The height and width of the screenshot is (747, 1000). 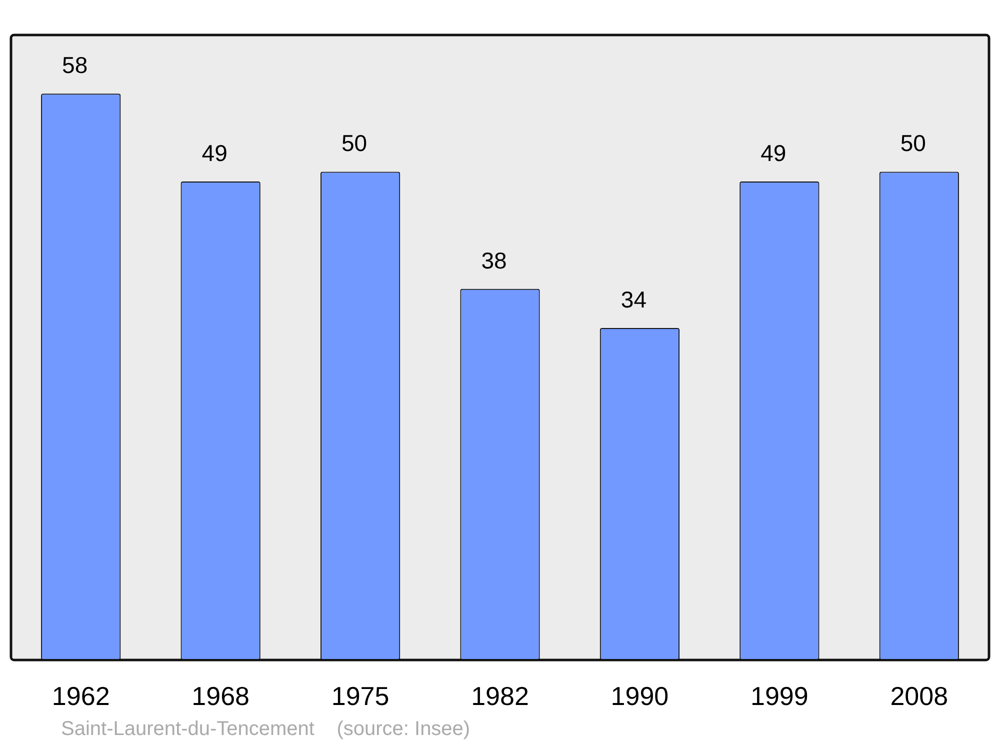 I want to click on x-tick-label: 1999, so click(x=779, y=695).